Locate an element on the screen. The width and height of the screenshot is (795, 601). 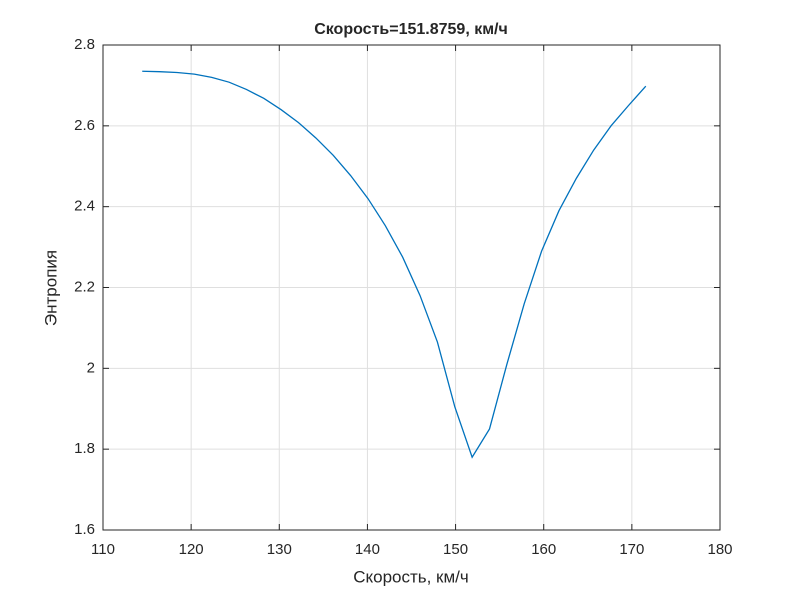
x-tick-label: 180 is located at coordinates (719, 549).